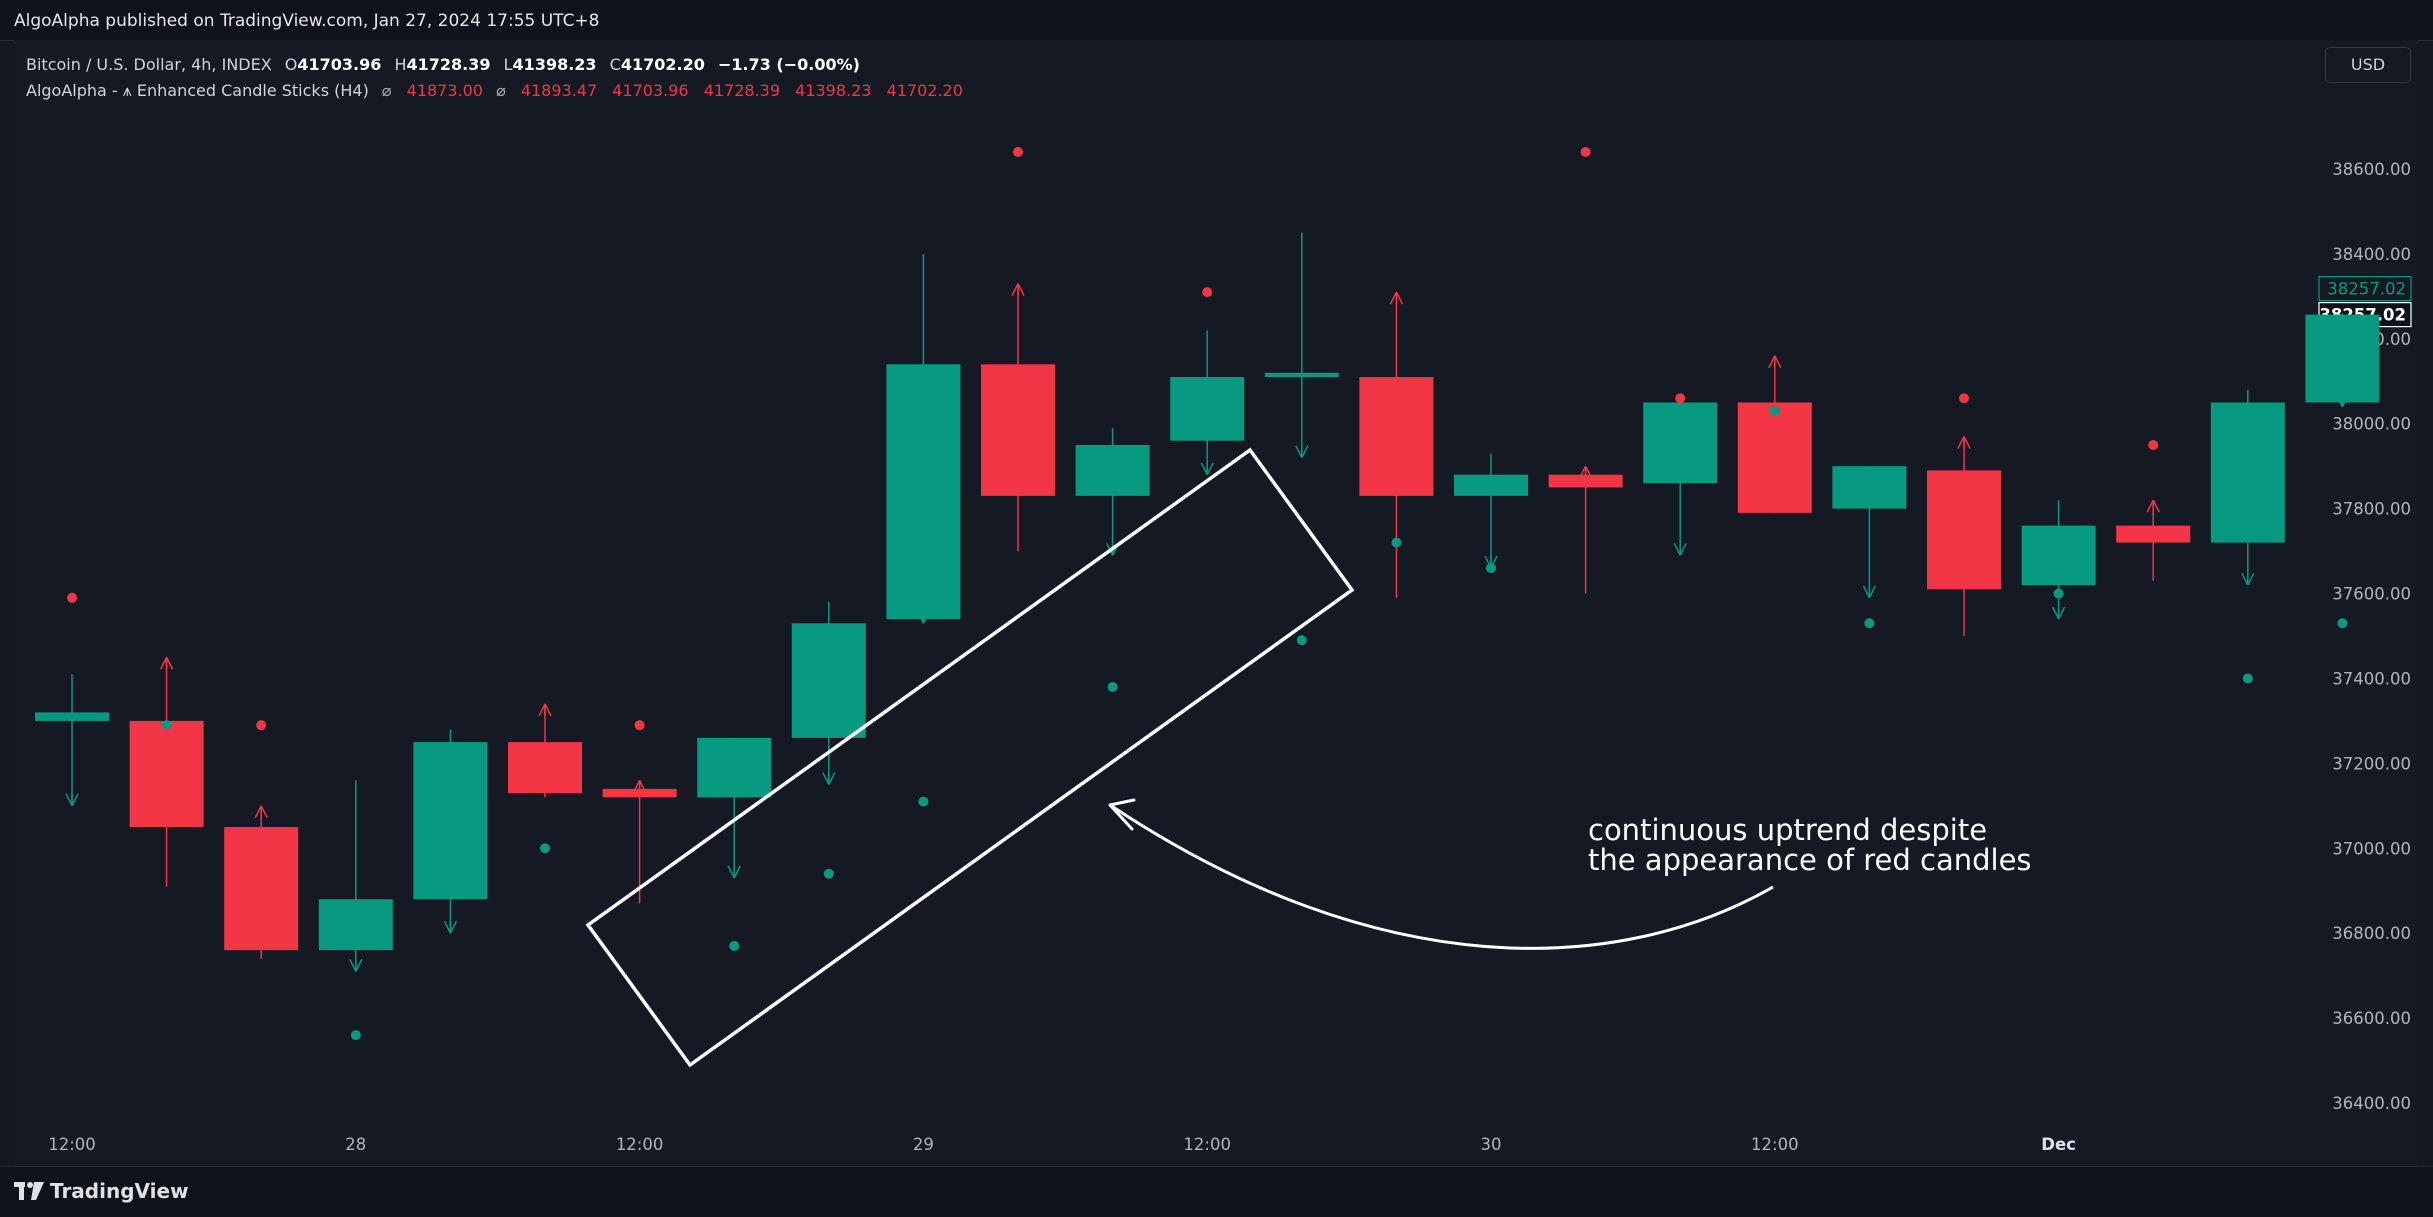  Describe the element at coordinates (355, 1144) in the screenshot. I see `x-tick-label: 28` at that location.